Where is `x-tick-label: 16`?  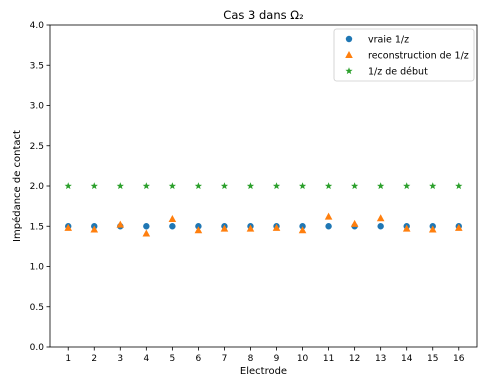
x-tick-label: 16 is located at coordinates (459, 359).